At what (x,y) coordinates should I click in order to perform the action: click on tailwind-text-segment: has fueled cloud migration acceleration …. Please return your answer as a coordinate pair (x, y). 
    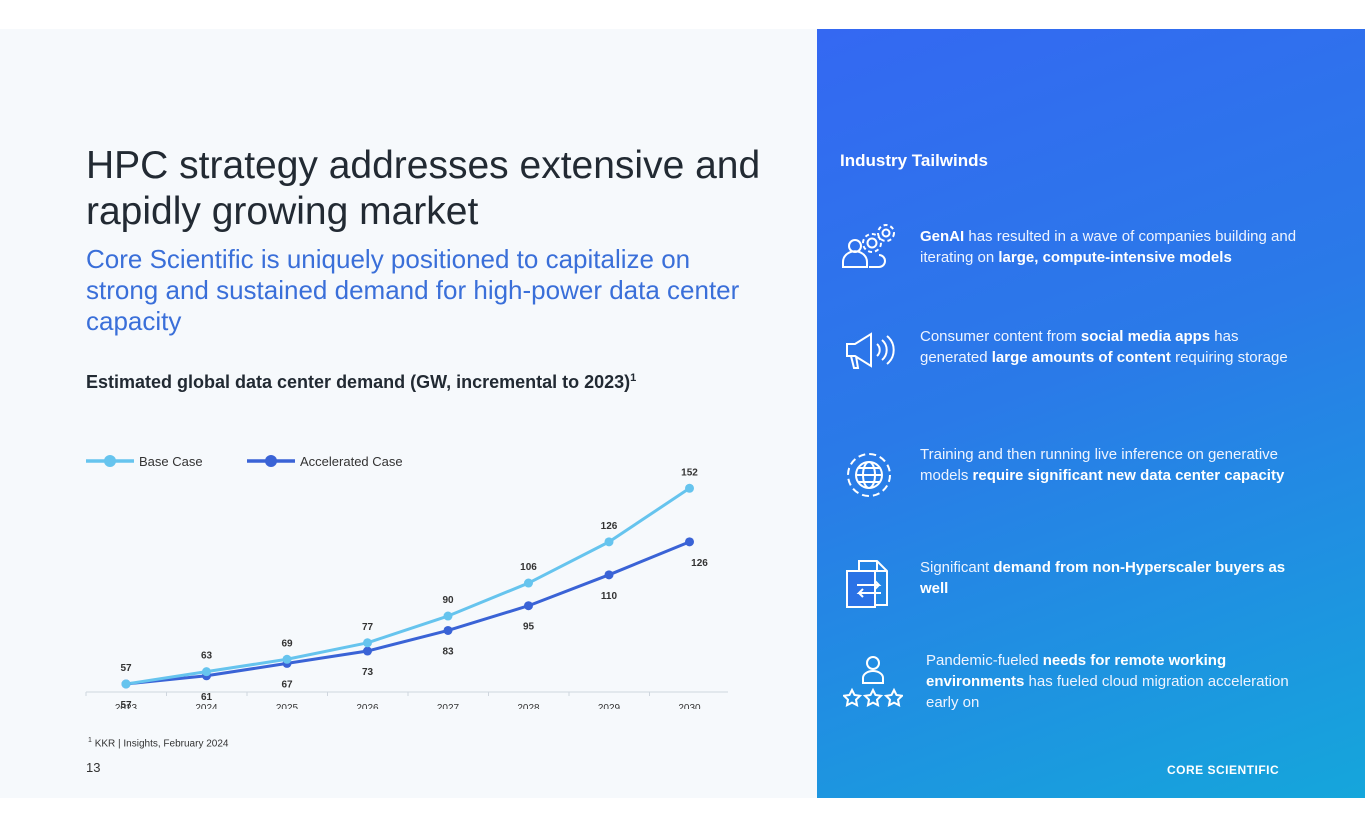
    Looking at the image, I should click on (1107, 692).